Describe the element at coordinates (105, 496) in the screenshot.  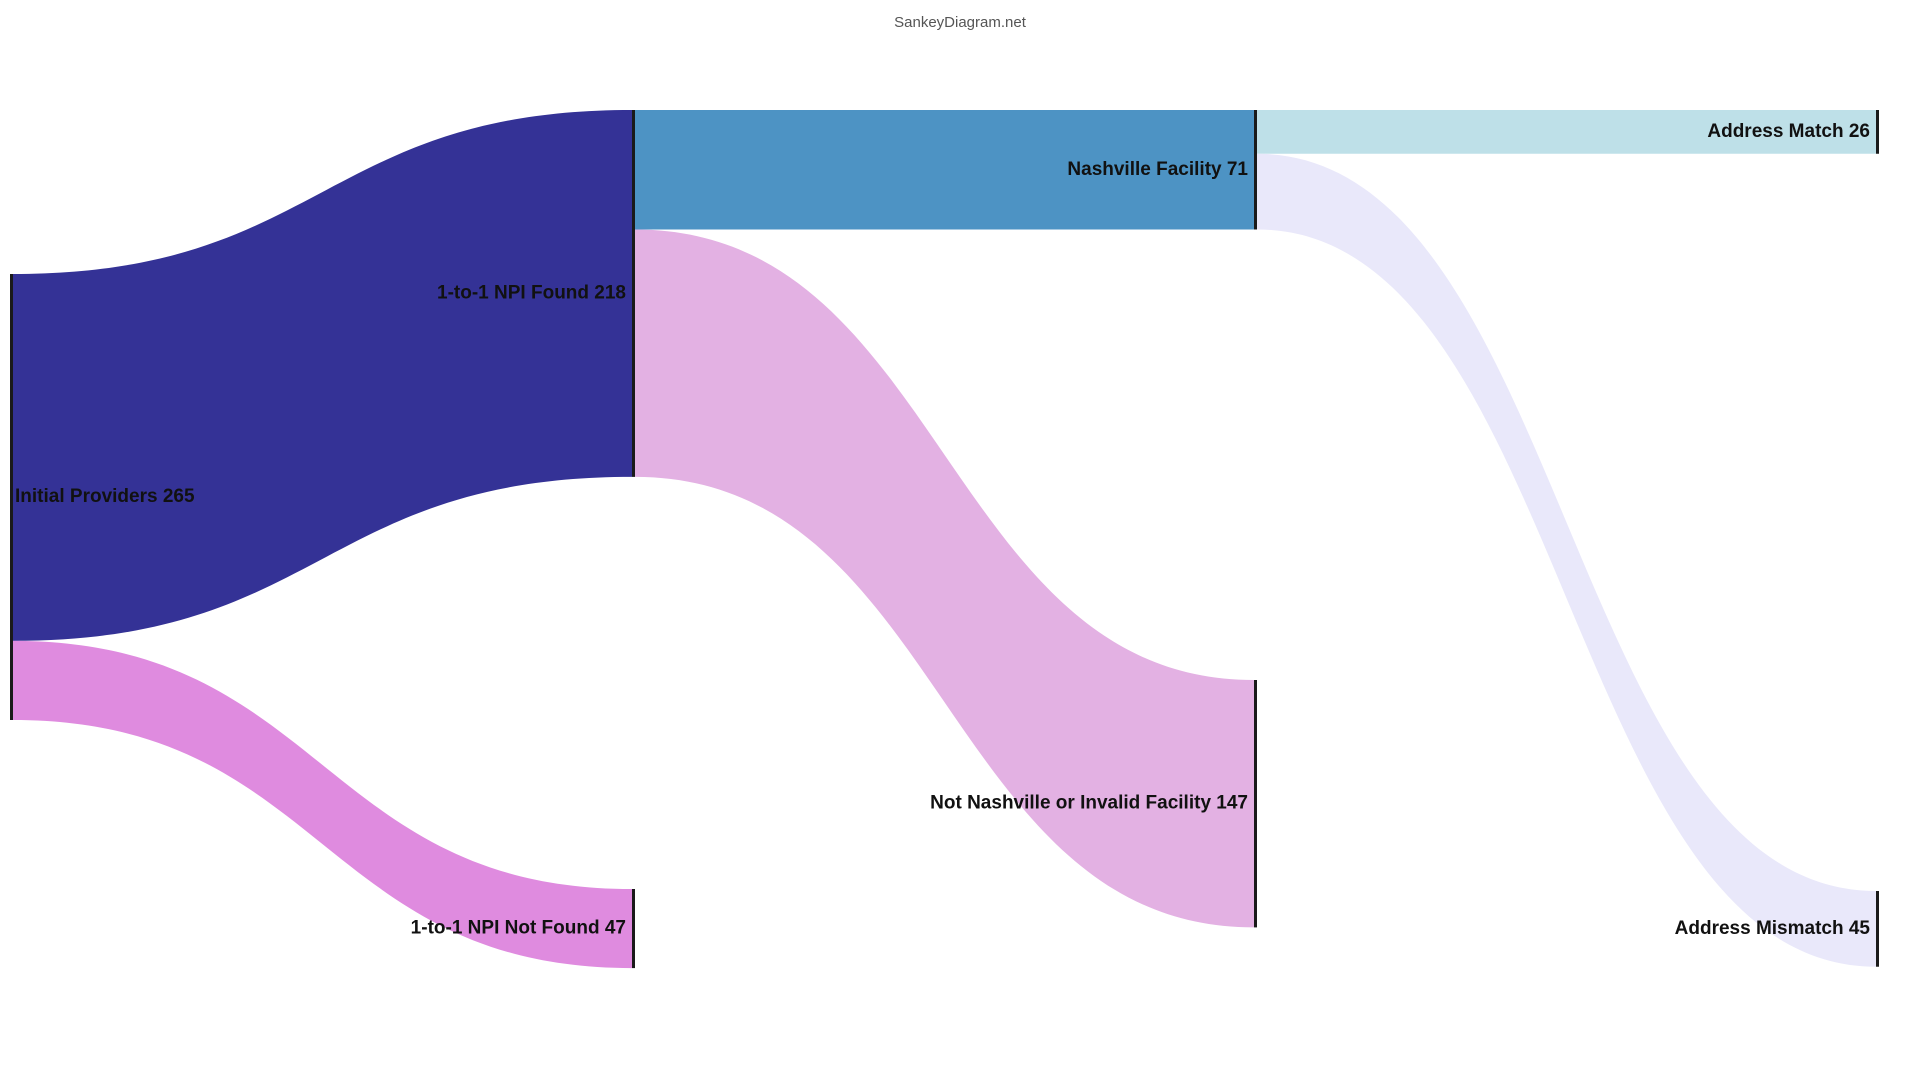
I see `node-label-initial: Initial Providers 265` at that location.